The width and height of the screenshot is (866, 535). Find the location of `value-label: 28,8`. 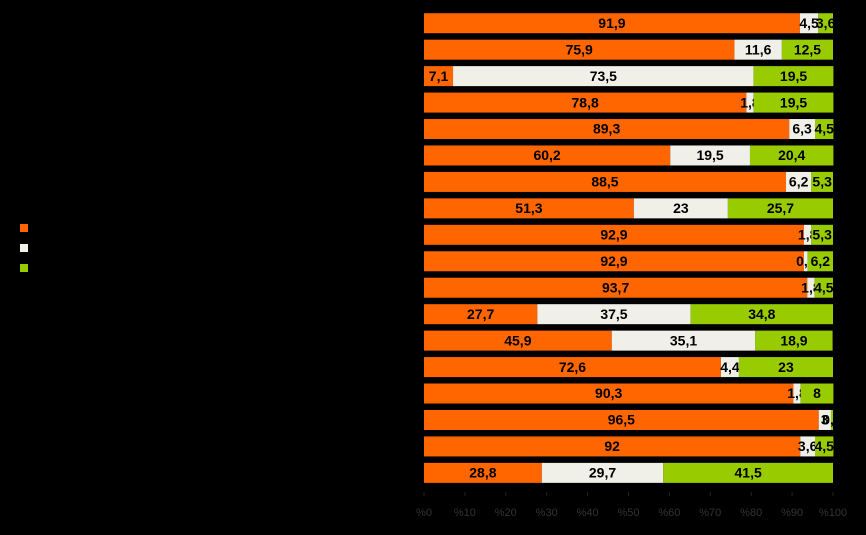

value-label: 28,8 is located at coordinates (482, 473).